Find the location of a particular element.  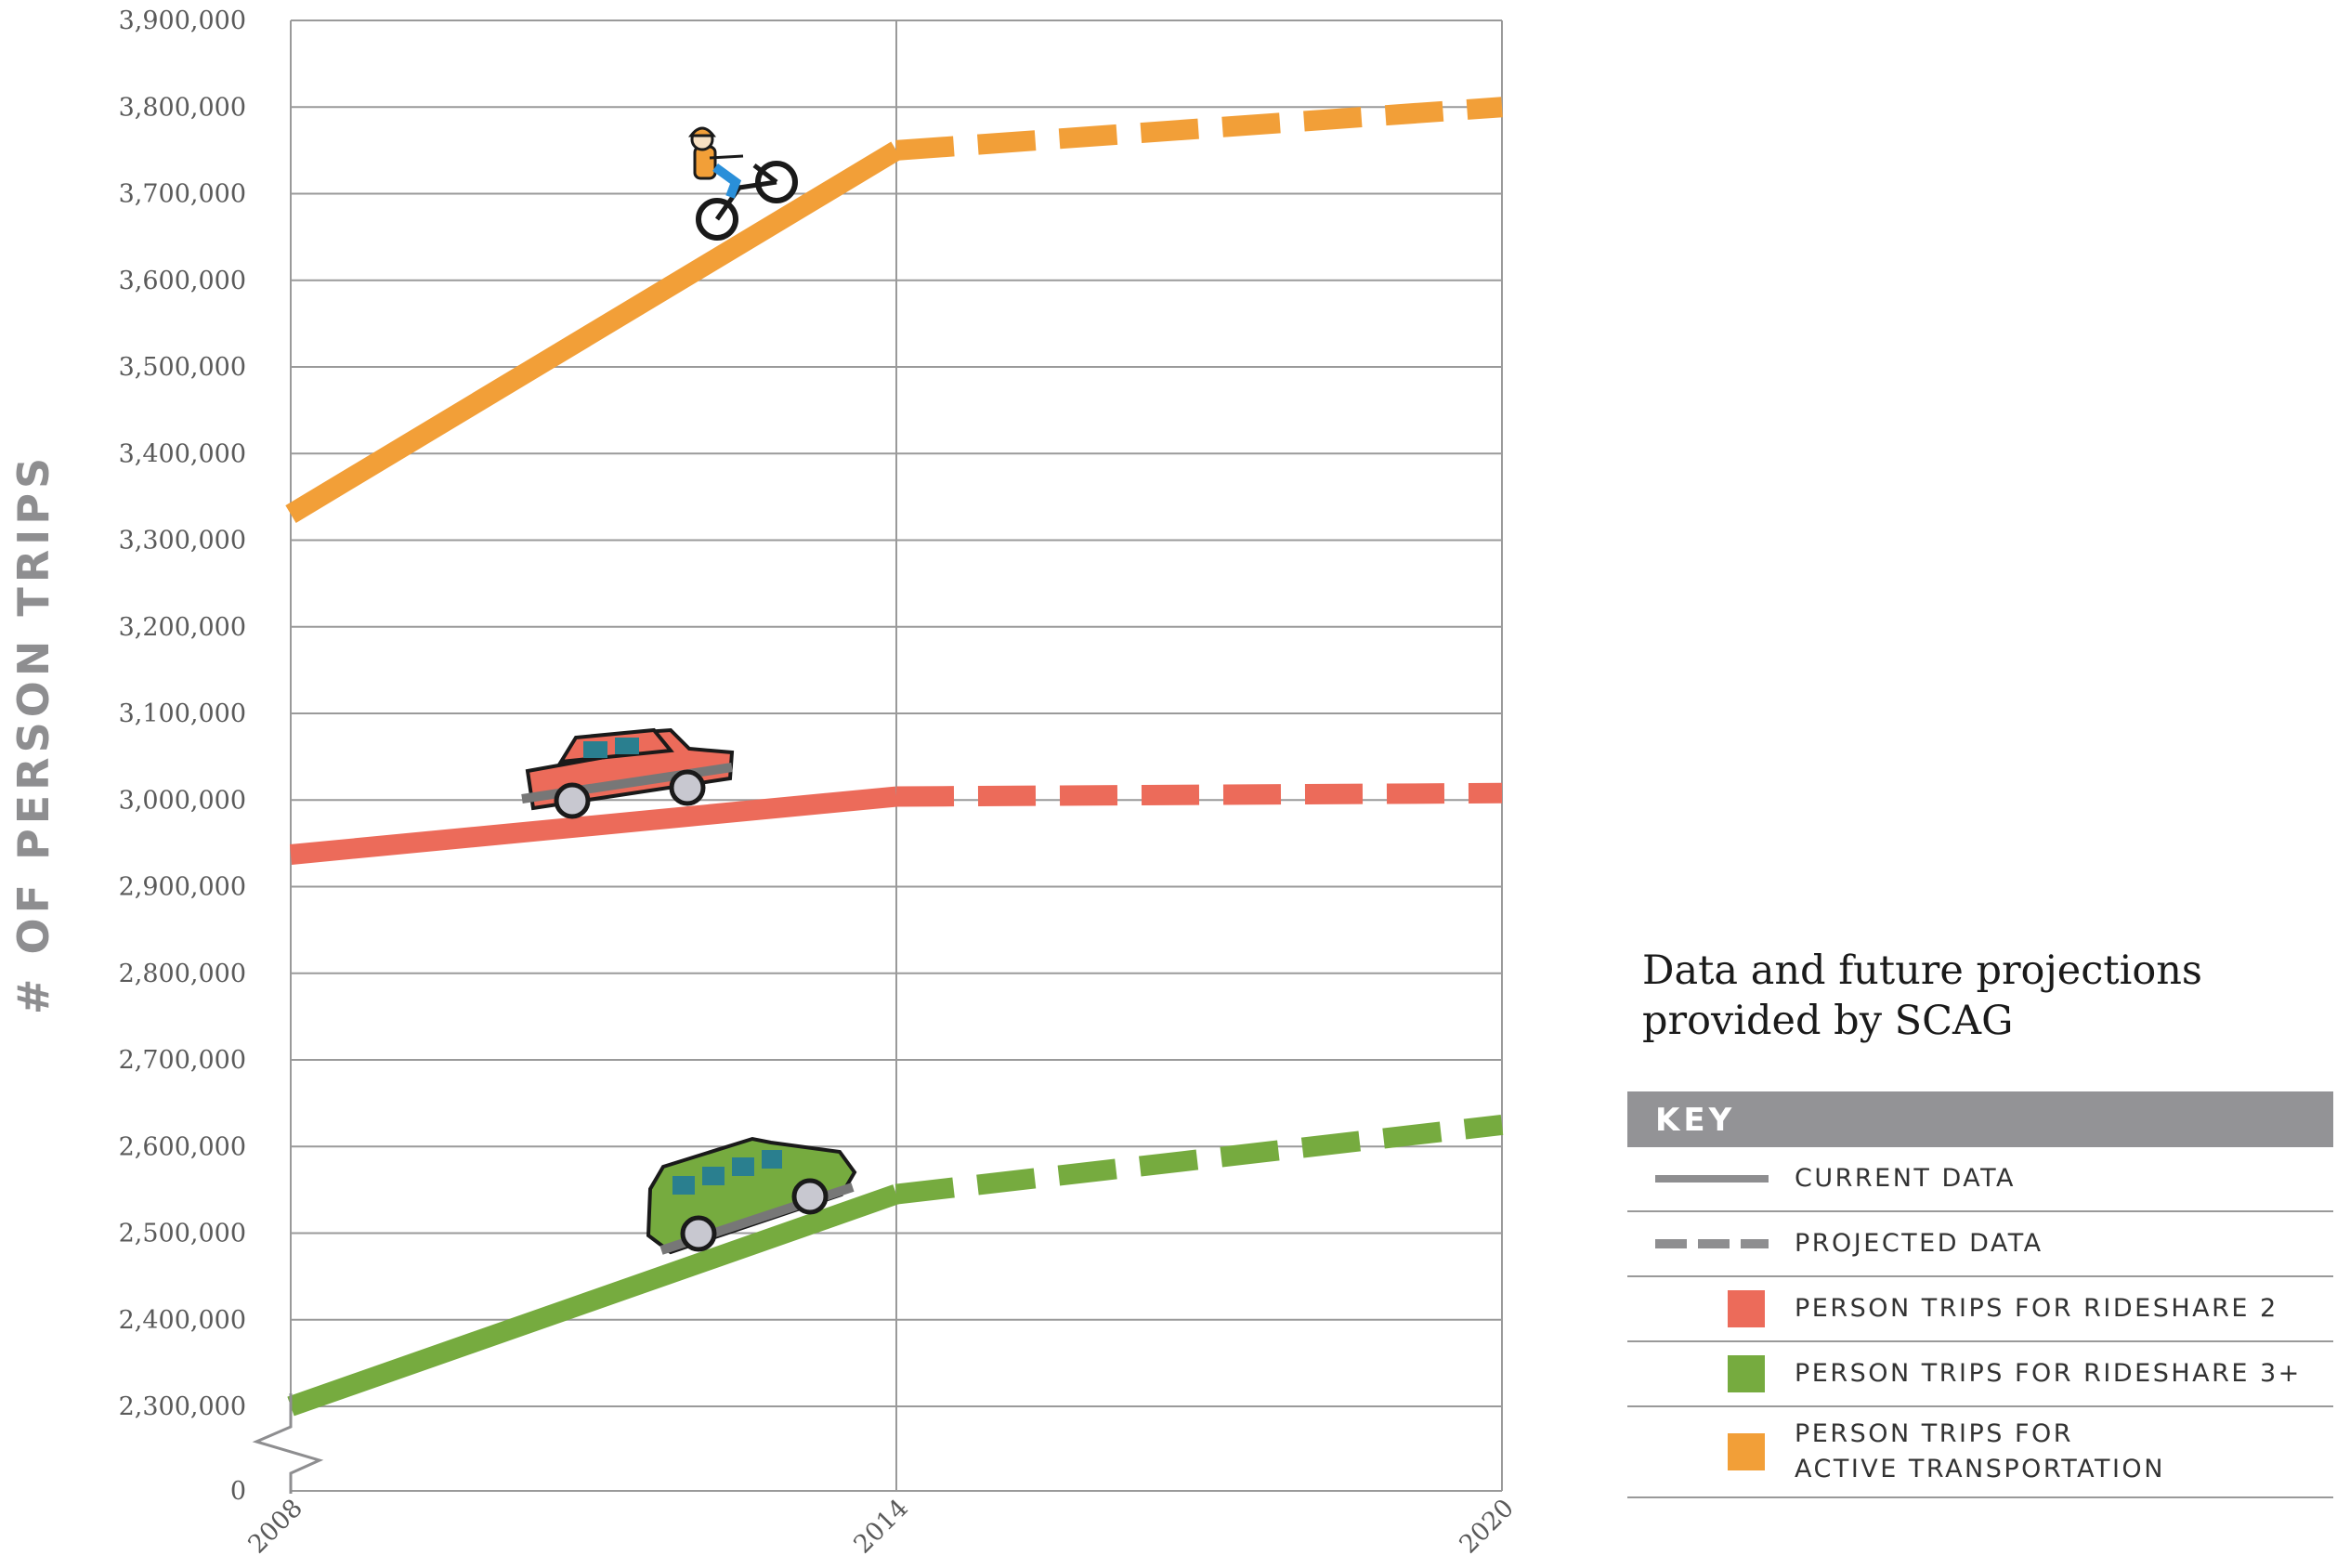

legend-item-rideshare3: PERSON TRIPS FOR RIDESHARE 3+ is located at coordinates (1980, 1374).